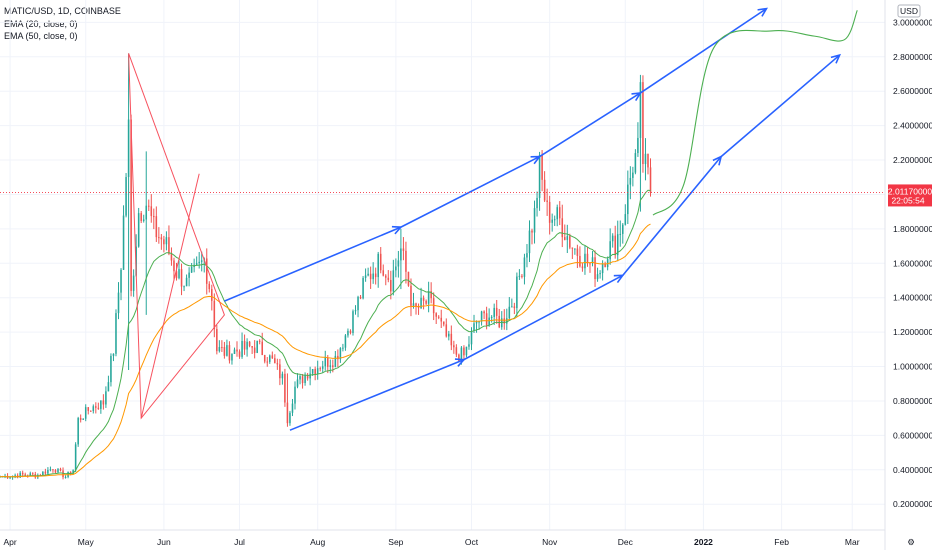 The height and width of the screenshot is (550, 932). I want to click on currency-label: USD, so click(909, 11).